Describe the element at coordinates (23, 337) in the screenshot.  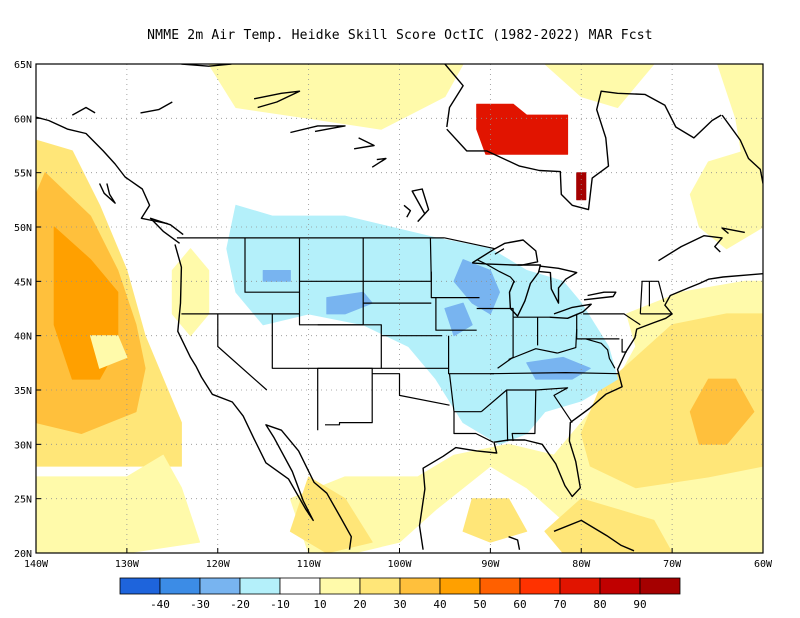
I see `y-tick-label: 40N` at that location.